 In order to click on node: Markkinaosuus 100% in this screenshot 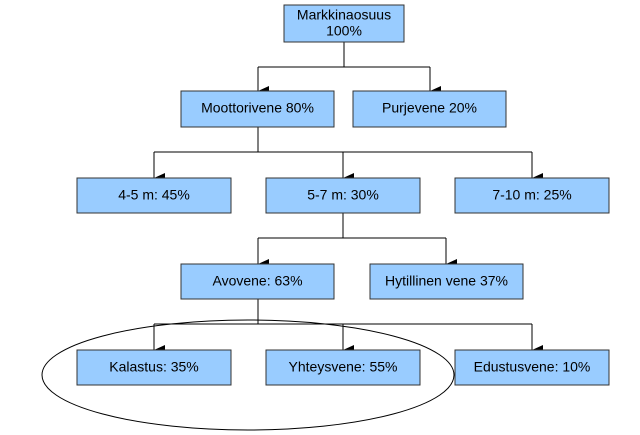, I will do `click(344, 23)`.